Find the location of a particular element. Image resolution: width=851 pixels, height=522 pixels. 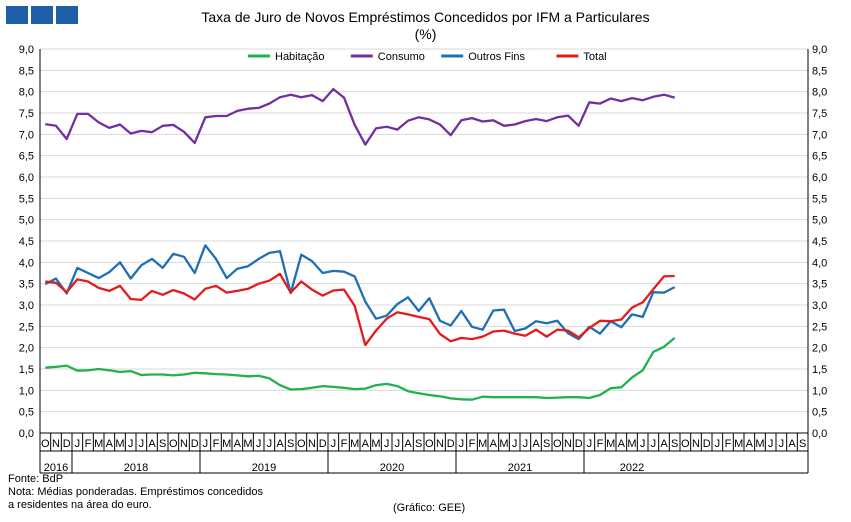

source-note: Fonte: BdP is located at coordinates (36, 479).